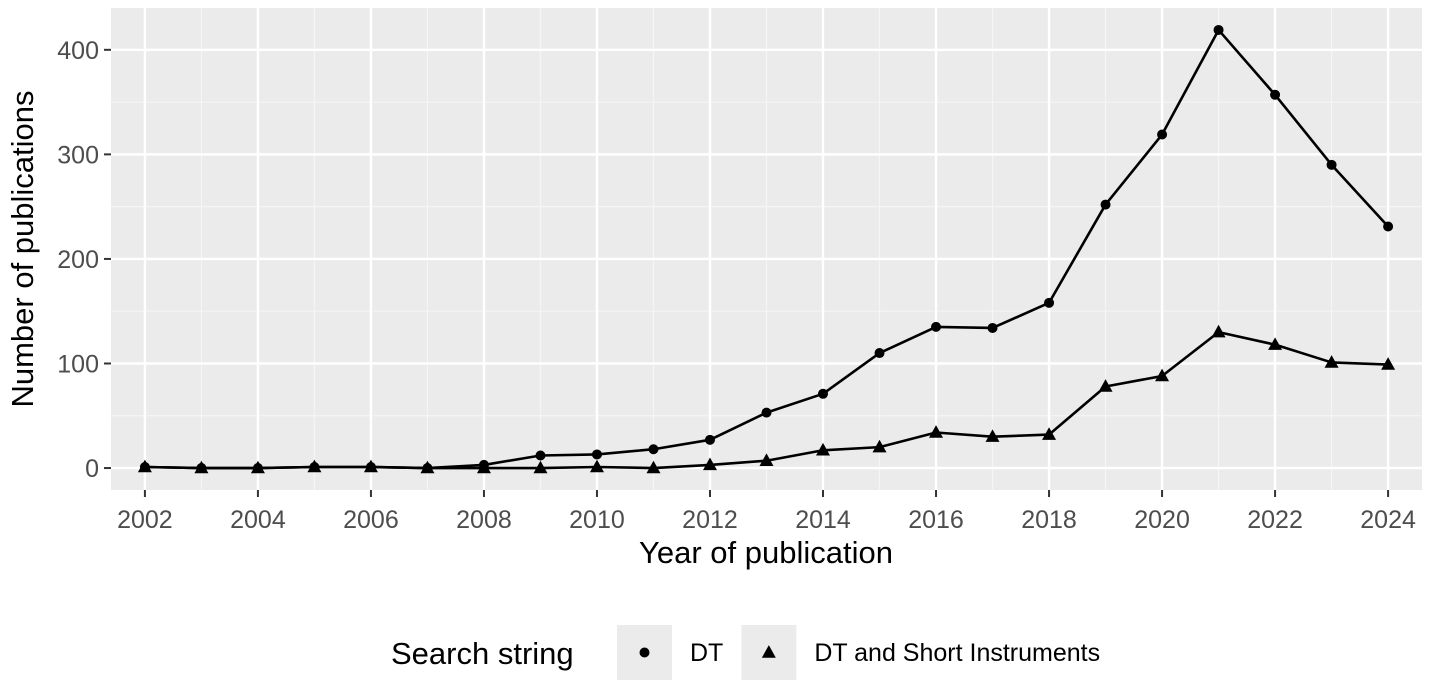 The image size is (1430, 688). What do you see at coordinates (670, 652) in the screenshot?
I see `legend-item-dt: DT` at bounding box center [670, 652].